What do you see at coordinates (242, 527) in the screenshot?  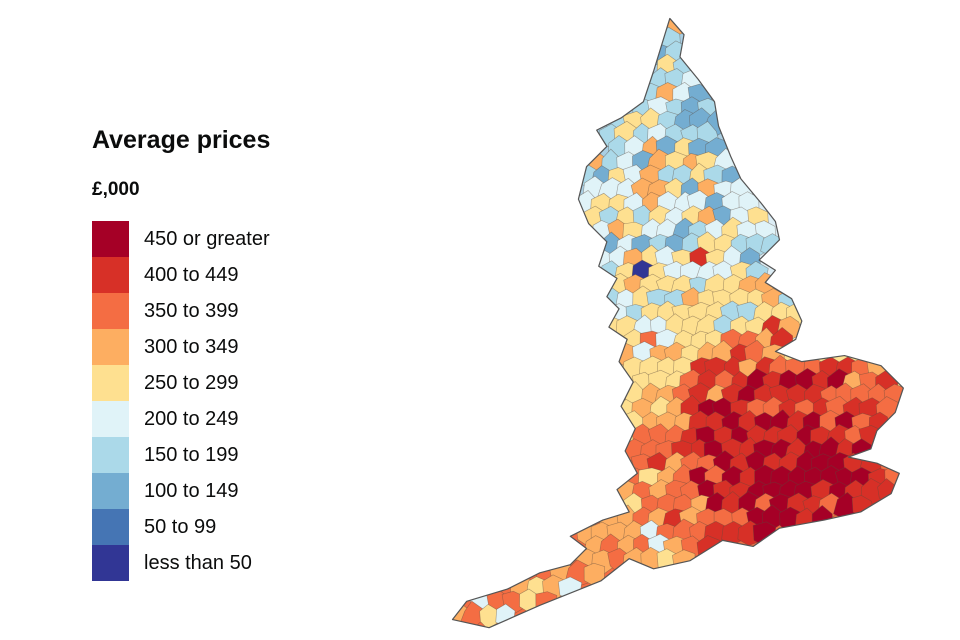 I see `legend-item: 50 to 99` at bounding box center [242, 527].